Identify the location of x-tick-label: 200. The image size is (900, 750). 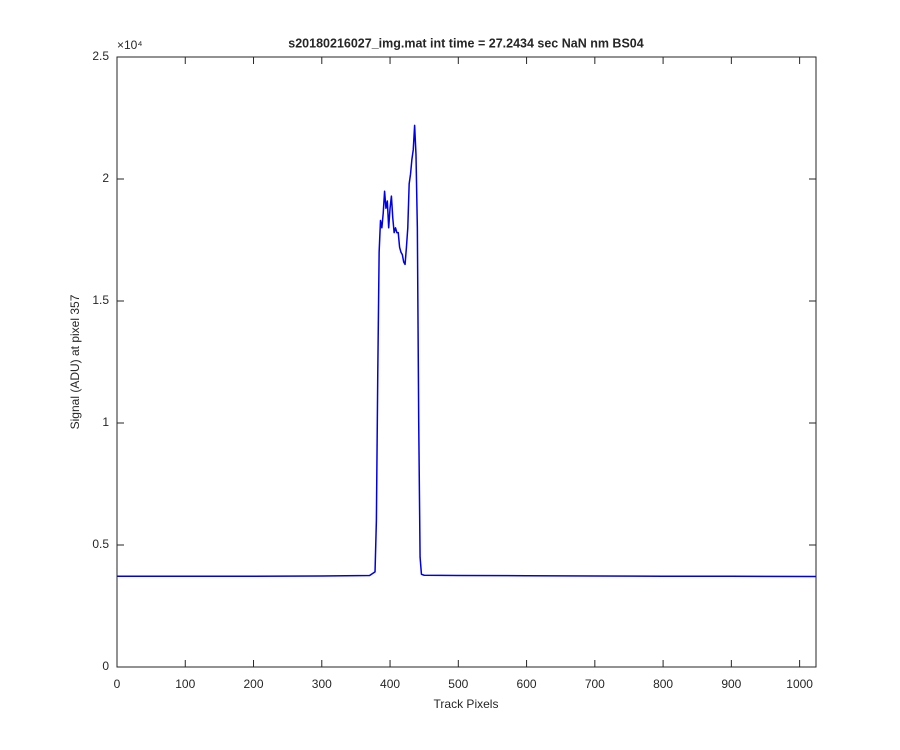
(254, 684).